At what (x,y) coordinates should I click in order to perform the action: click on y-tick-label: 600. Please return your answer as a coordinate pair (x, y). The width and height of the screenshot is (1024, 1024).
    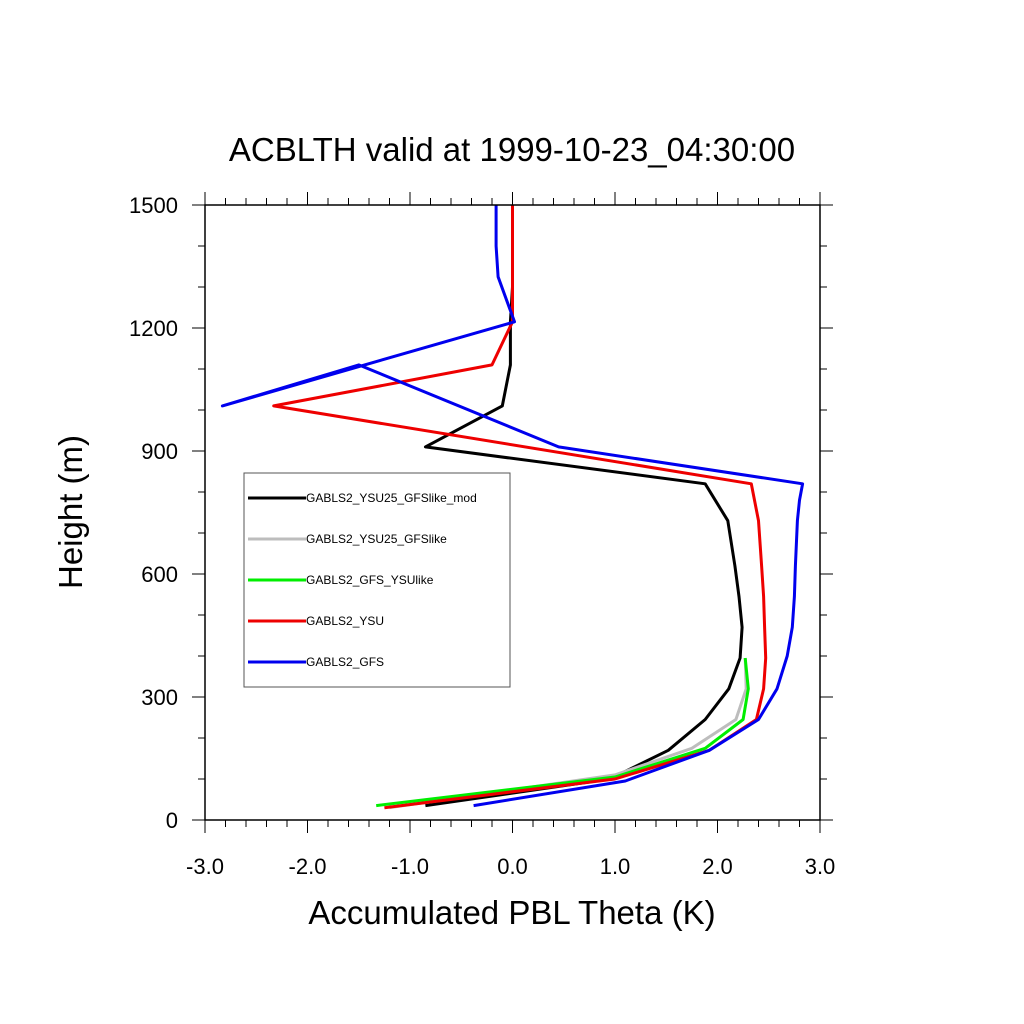
    Looking at the image, I should click on (159, 574).